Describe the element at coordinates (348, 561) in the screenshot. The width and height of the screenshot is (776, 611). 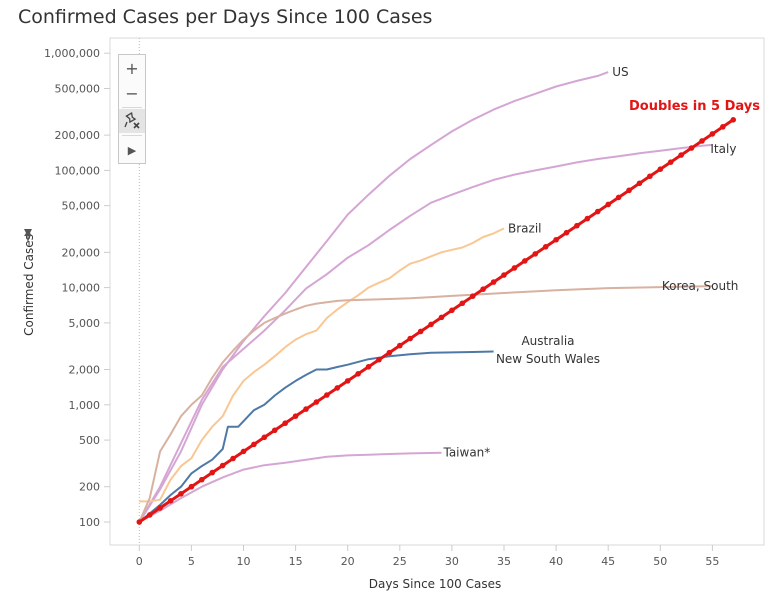
I see `x-tick-label: 20` at that location.